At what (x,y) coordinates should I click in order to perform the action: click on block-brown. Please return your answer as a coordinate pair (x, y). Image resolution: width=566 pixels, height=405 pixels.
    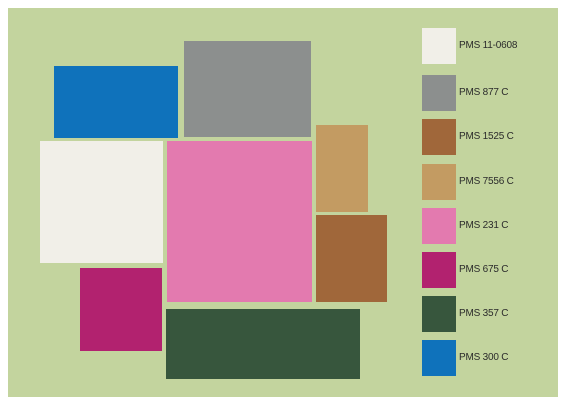
    Looking at the image, I should click on (351, 258).